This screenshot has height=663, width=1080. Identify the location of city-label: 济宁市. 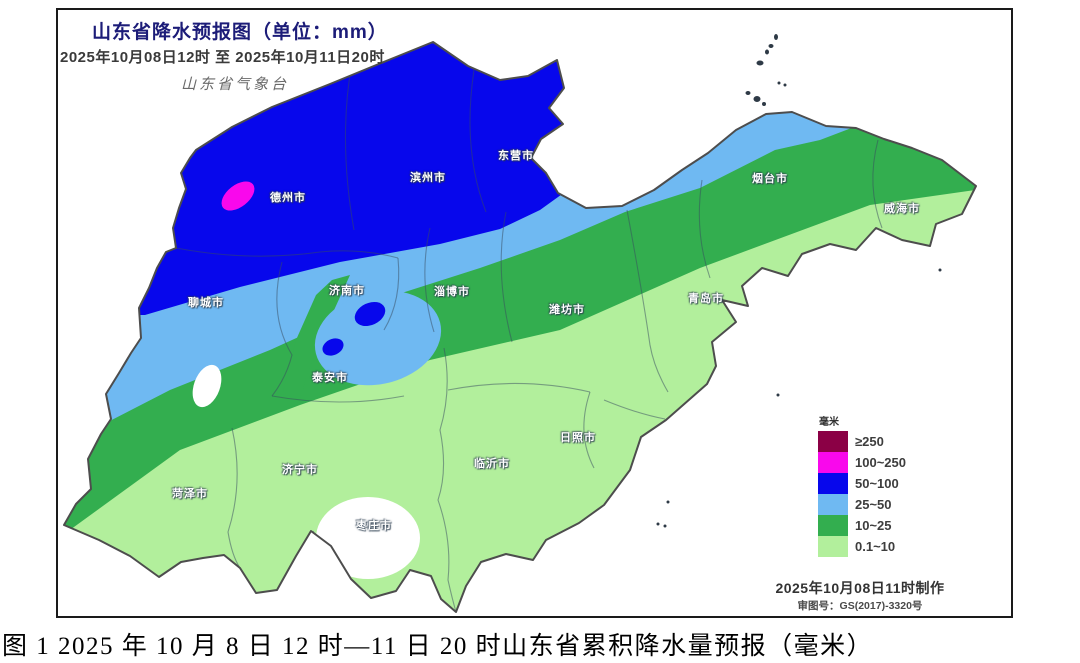
(300, 470).